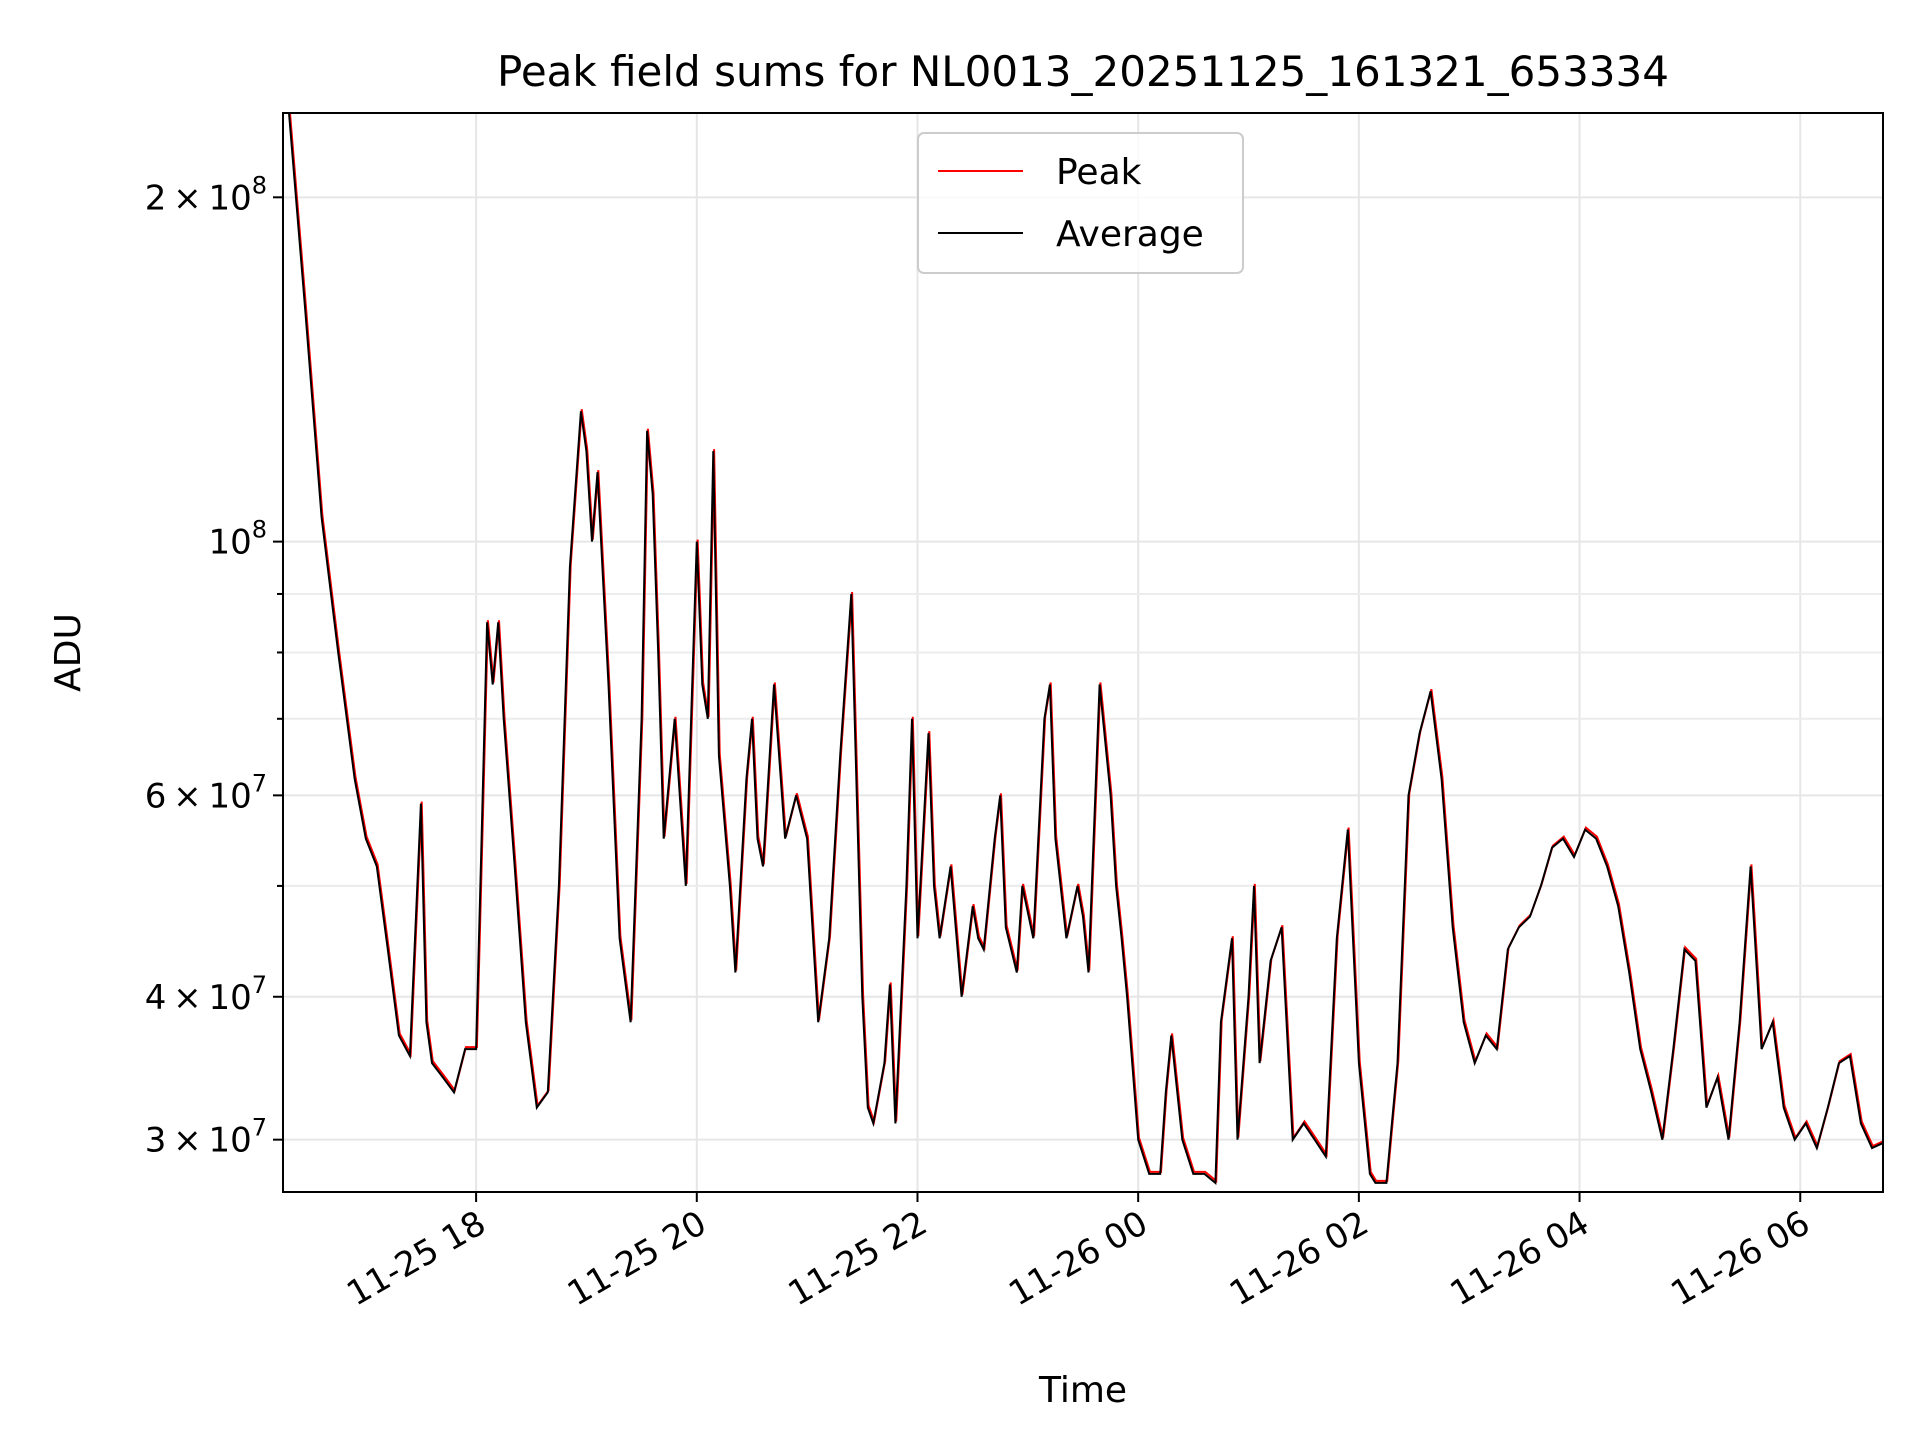 The height and width of the screenshot is (1440, 1920). Describe the element at coordinates (1082, 1390) in the screenshot. I see `x-axis-label: Time` at that location.